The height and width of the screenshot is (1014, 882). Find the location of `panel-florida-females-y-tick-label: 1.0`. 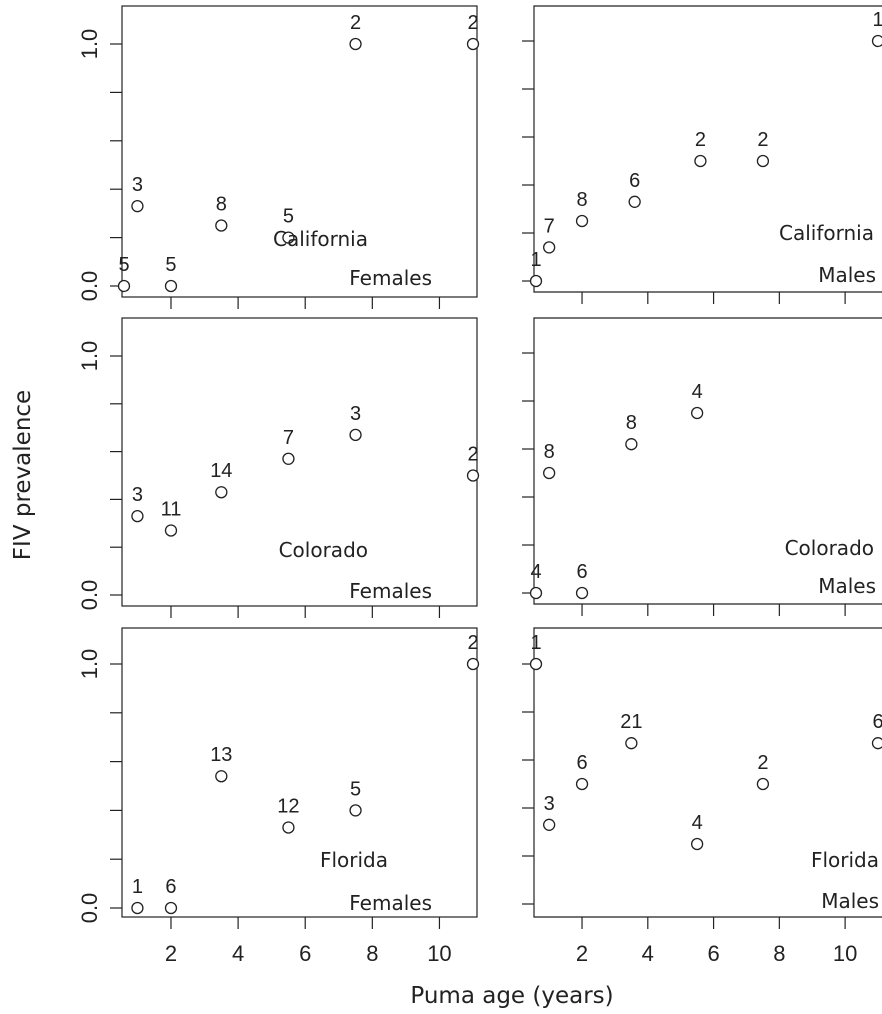

panel-florida-females-y-tick-label: 1.0 is located at coordinates (89, 664).